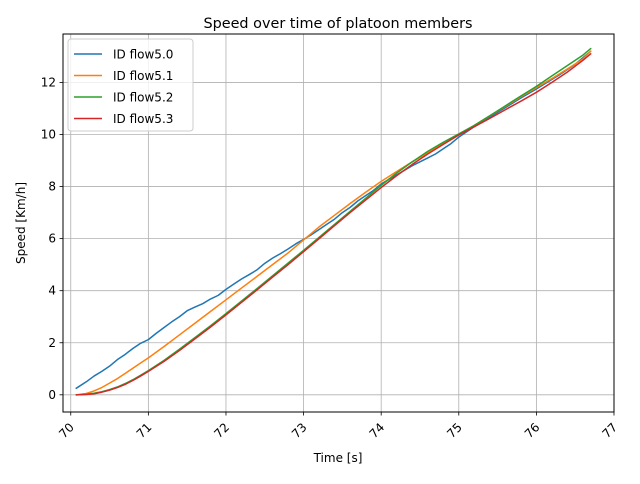 This screenshot has height=484, width=640. What do you see at coordinates (454, 430) in the screenshot?
I see `x-tick-label: 75` at bounding box center [454, 430].